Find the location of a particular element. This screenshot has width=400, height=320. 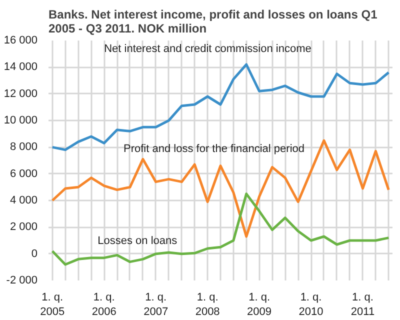

x-tick-label: 1. q. 2005 is located at coordinates (52, 305).